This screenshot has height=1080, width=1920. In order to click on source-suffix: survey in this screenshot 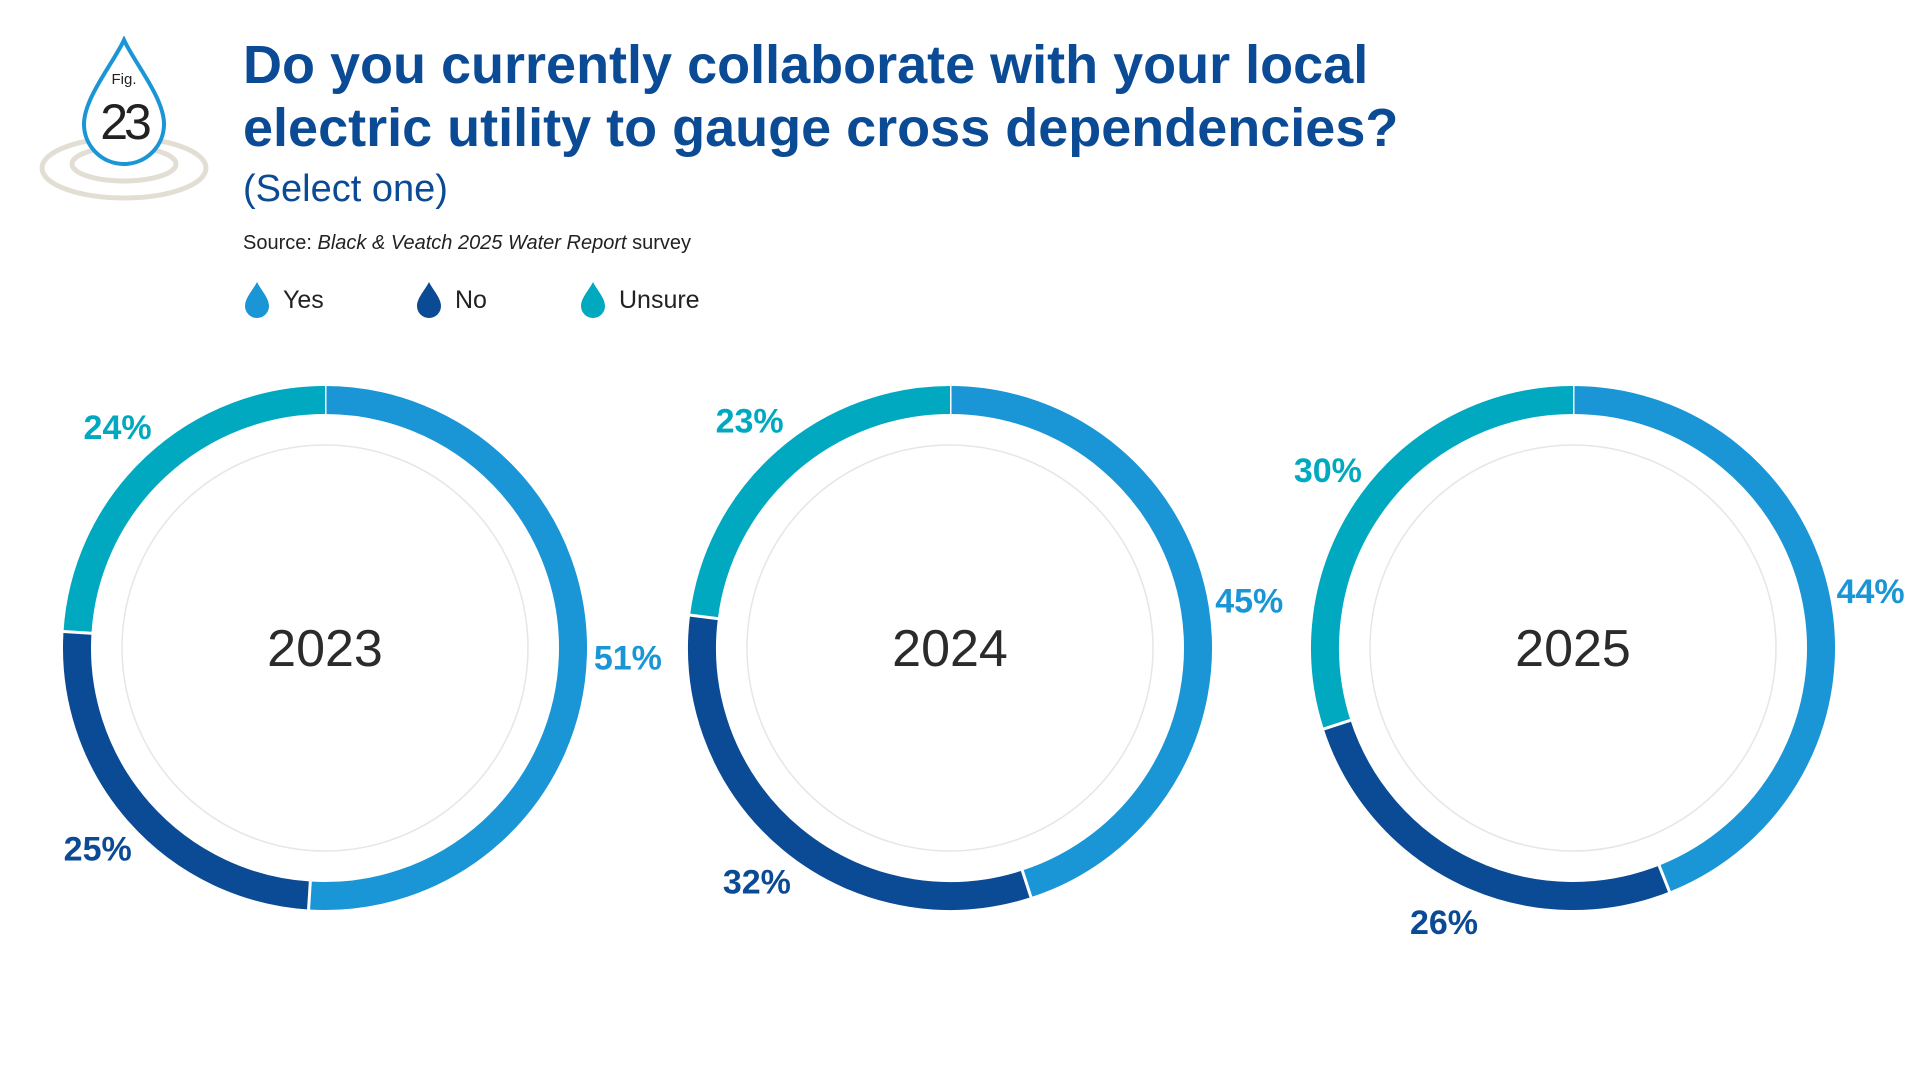, I will do `click(662, 243)`.